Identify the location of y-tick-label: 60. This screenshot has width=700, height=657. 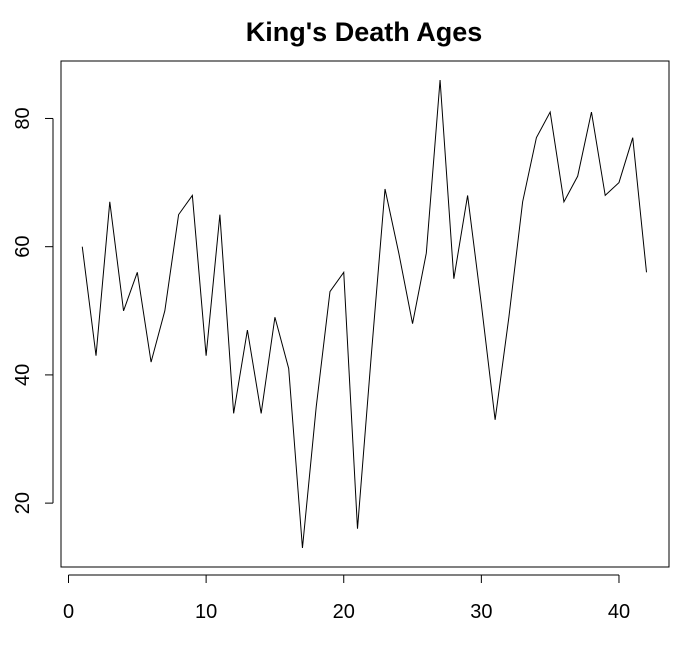
(23, 247).